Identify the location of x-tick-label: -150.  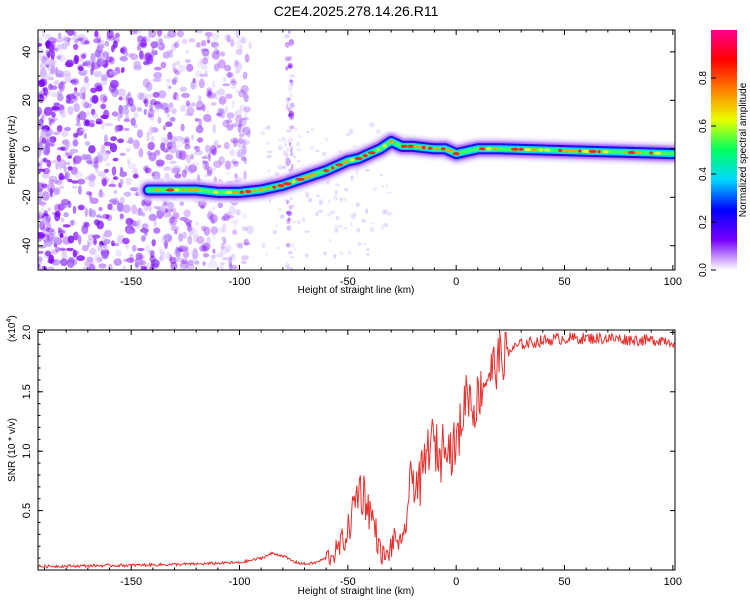
(131, 282).